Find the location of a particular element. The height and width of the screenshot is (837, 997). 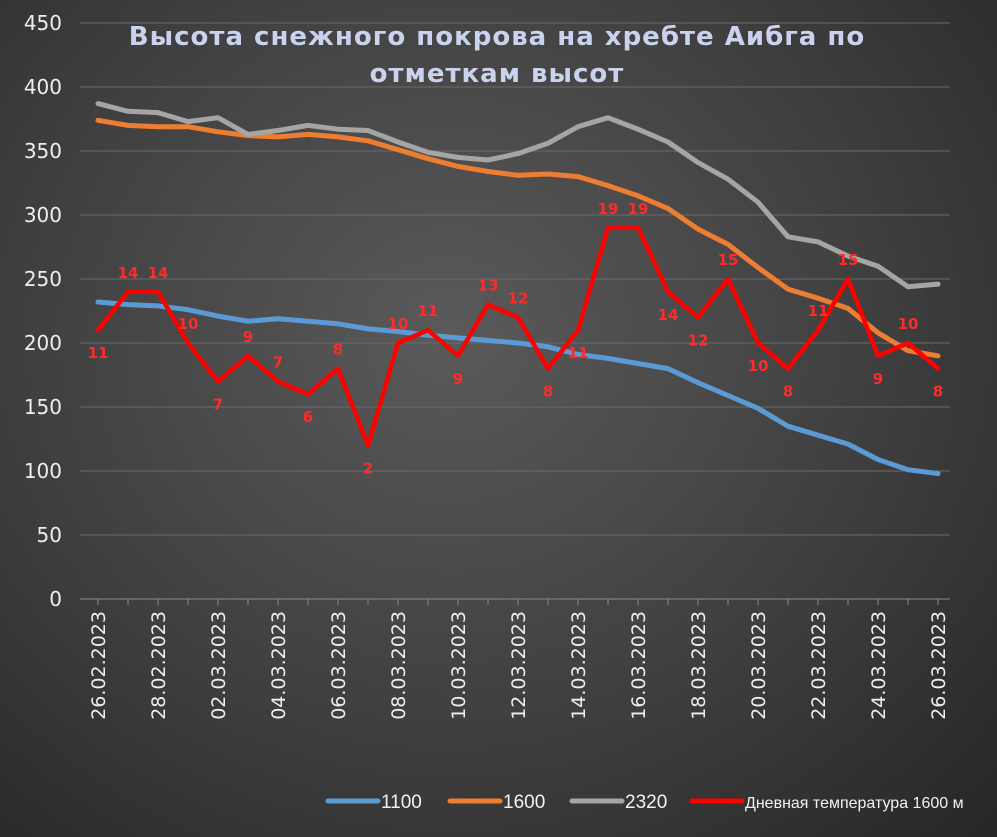

temperature-data-label: 13 is located at coordinates (488, 286).